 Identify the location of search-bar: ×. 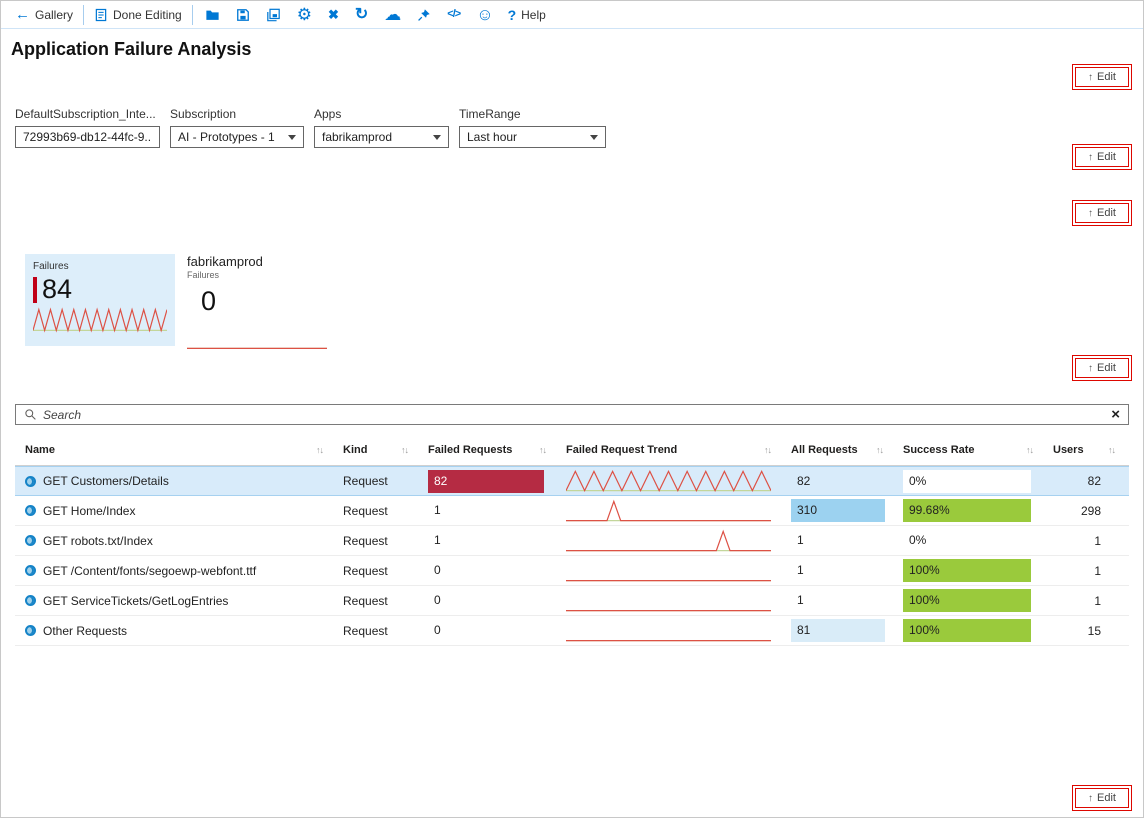
(572, 414).